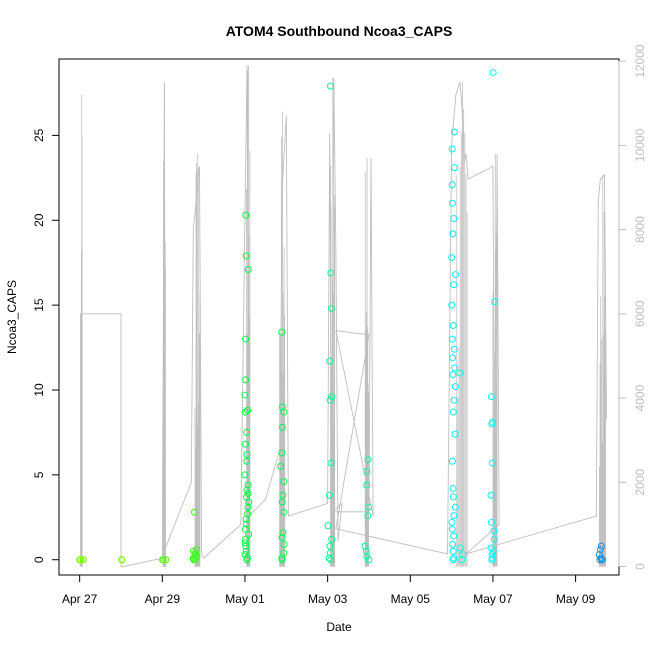 Image resolution: width=650 pixels, height=650 pixels. What do you see at coordinates (640, 397) in the screenshot?
I see `y2-tick-label-2: 4000` at bounding box center [640, 397].